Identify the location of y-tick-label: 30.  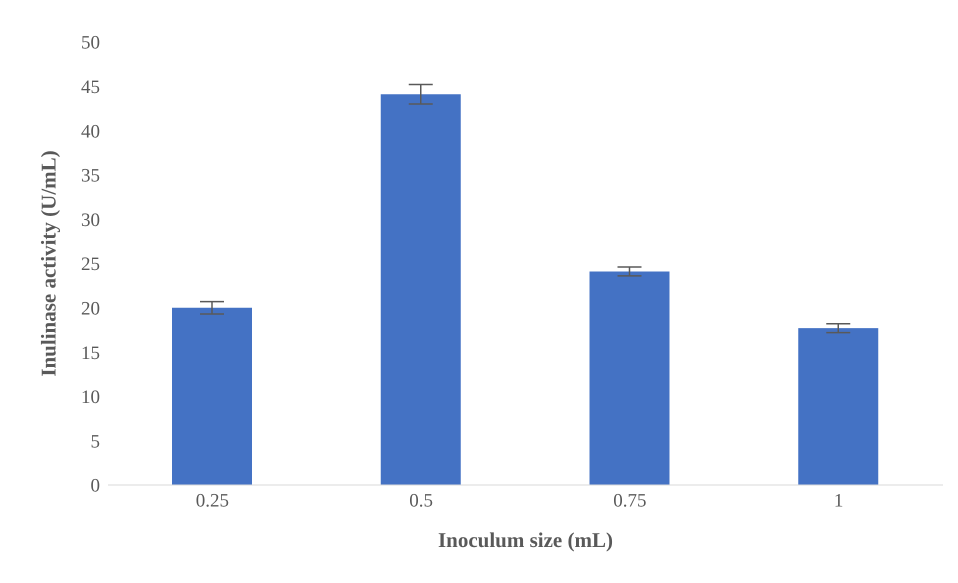
(90, 220).